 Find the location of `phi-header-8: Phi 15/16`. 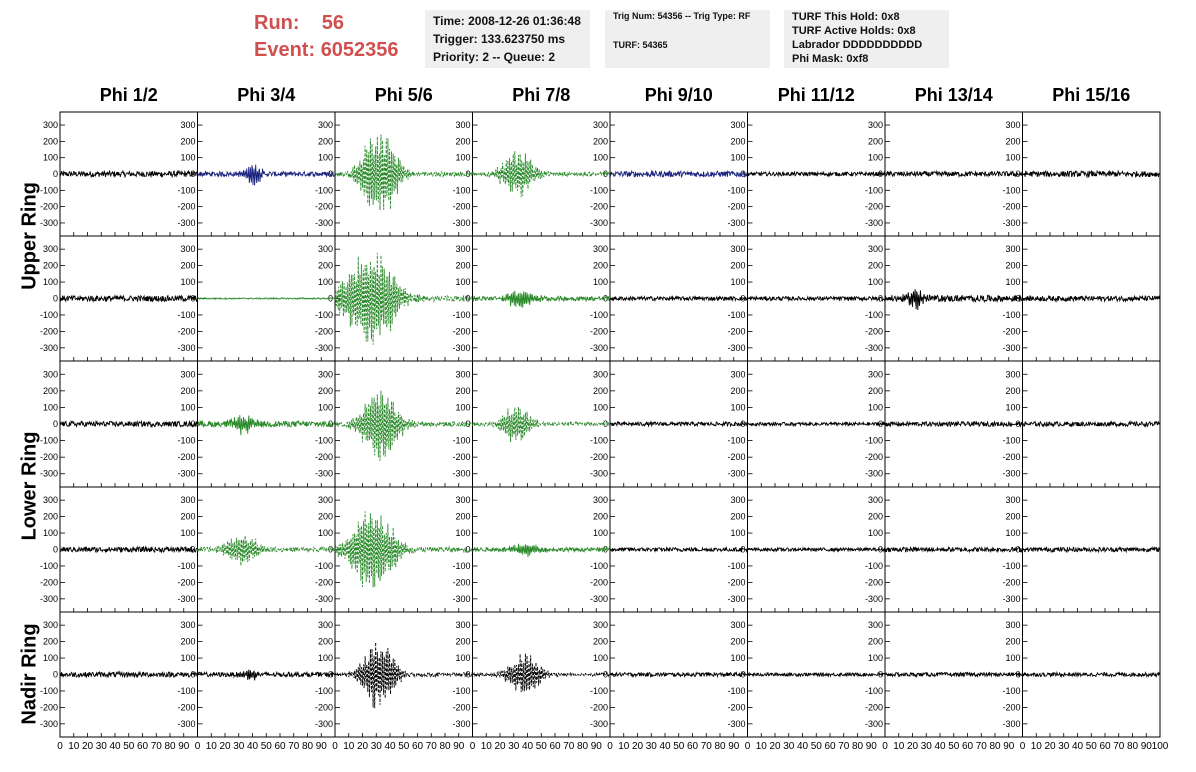

phi-header-8: Phi 15/16 is located at coordinates (1091, 95).